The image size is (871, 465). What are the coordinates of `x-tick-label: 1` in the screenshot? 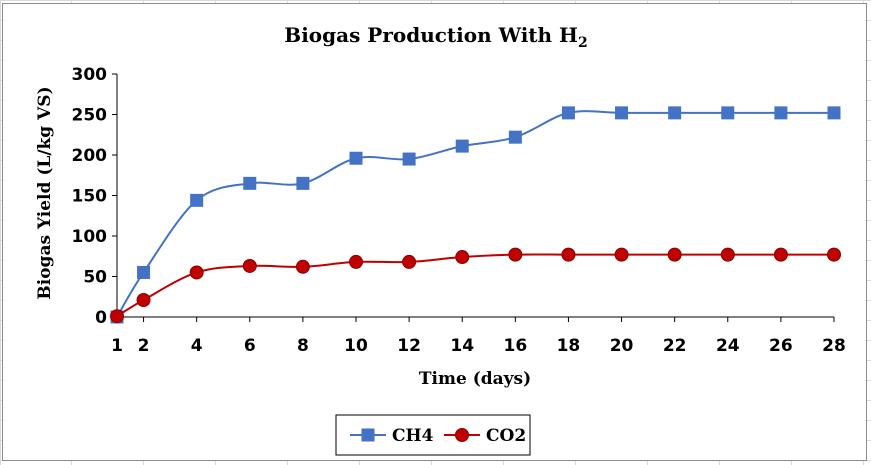 It's located at (117, 346).